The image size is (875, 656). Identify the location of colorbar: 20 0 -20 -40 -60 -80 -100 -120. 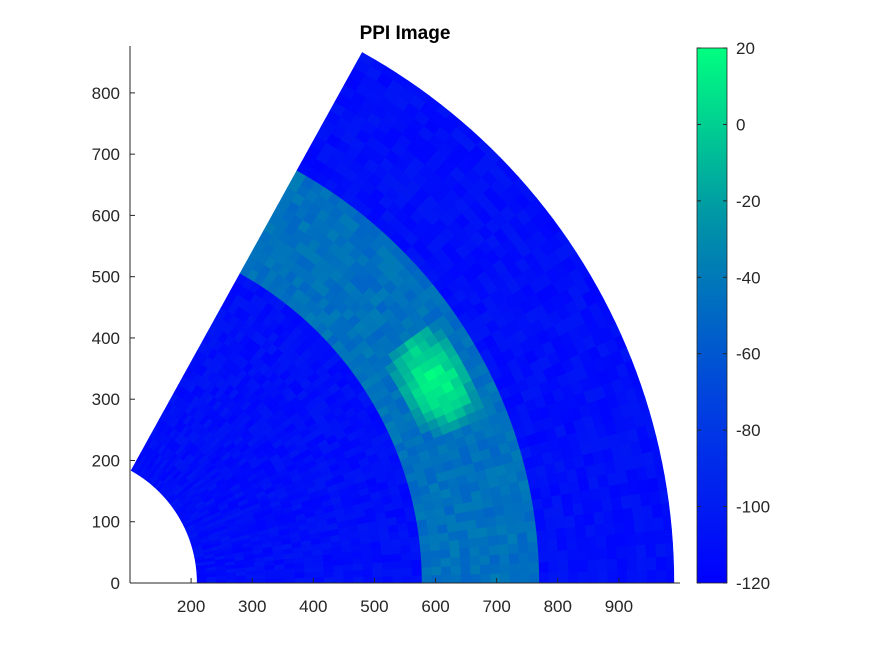
(733, 316).